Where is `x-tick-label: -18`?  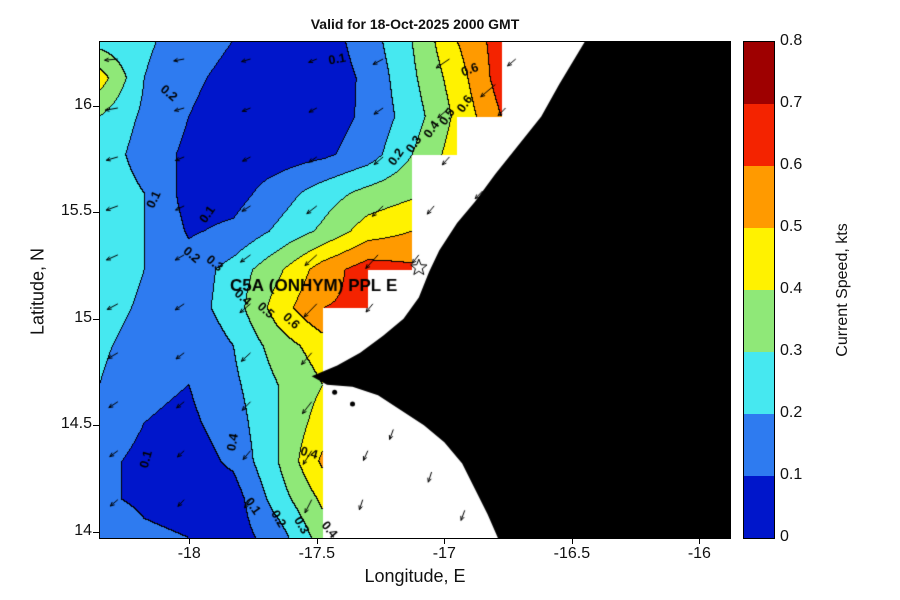 x-tick-label: -18 is located at coordinates (189, 553).